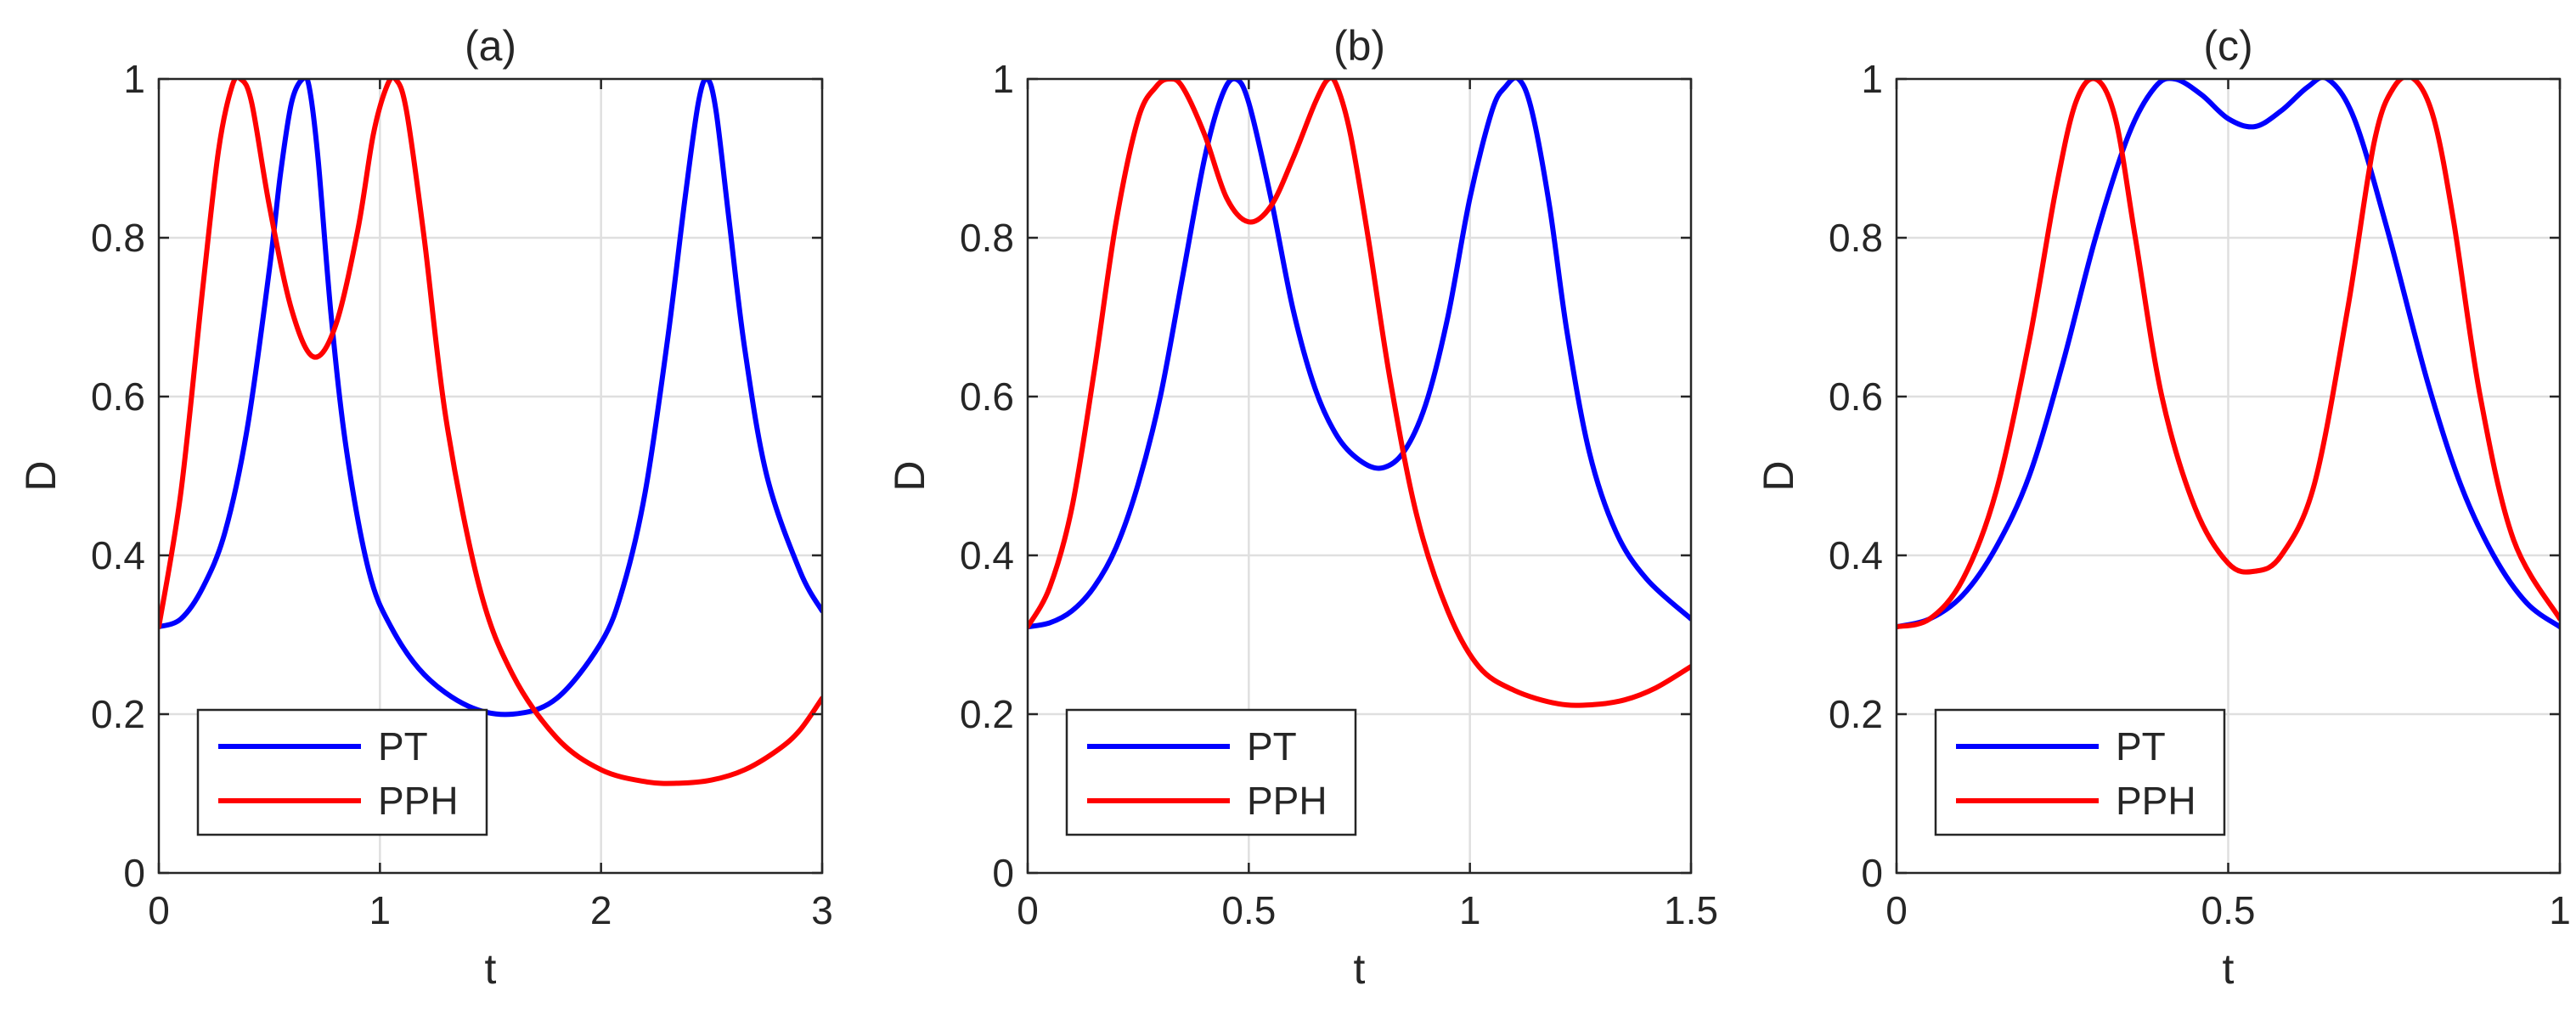  What do you see at coordinates (601, 910) in the screenshot?
I see `x-tick-label: 2` at bounding box center [601, 910].